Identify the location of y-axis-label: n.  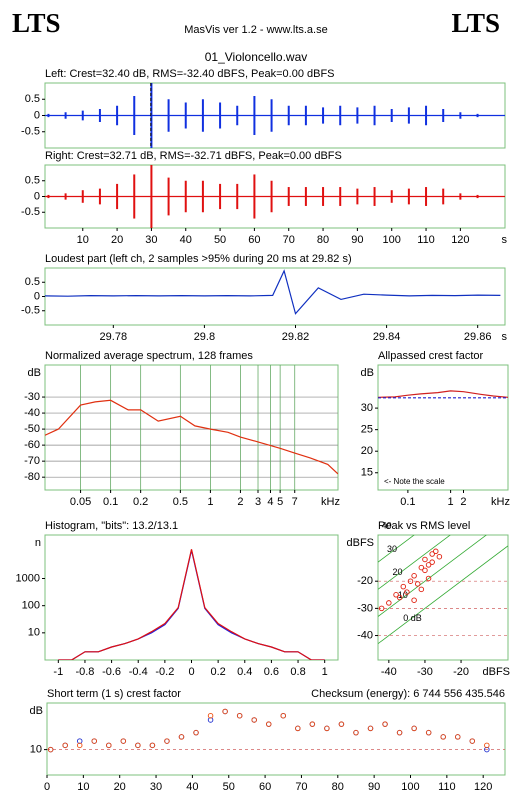
(38, 543).